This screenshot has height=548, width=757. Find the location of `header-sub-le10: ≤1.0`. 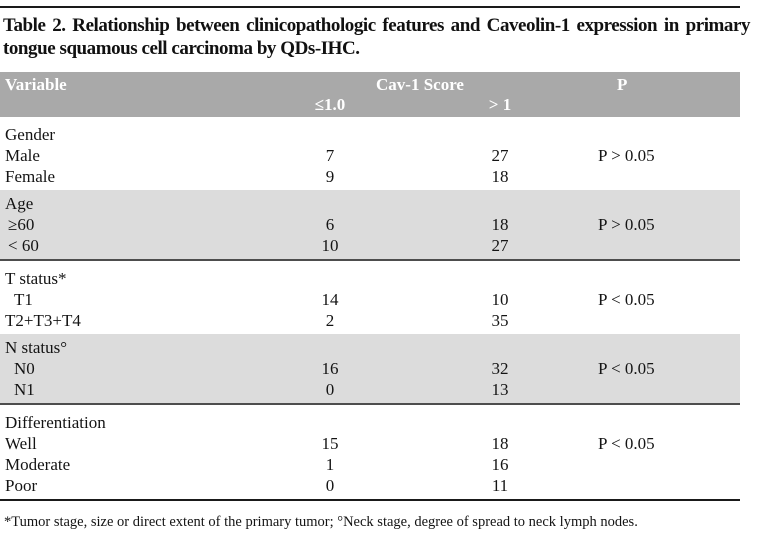

header-sub-le10: ≤1.0 is located at coordinates (330, 104).